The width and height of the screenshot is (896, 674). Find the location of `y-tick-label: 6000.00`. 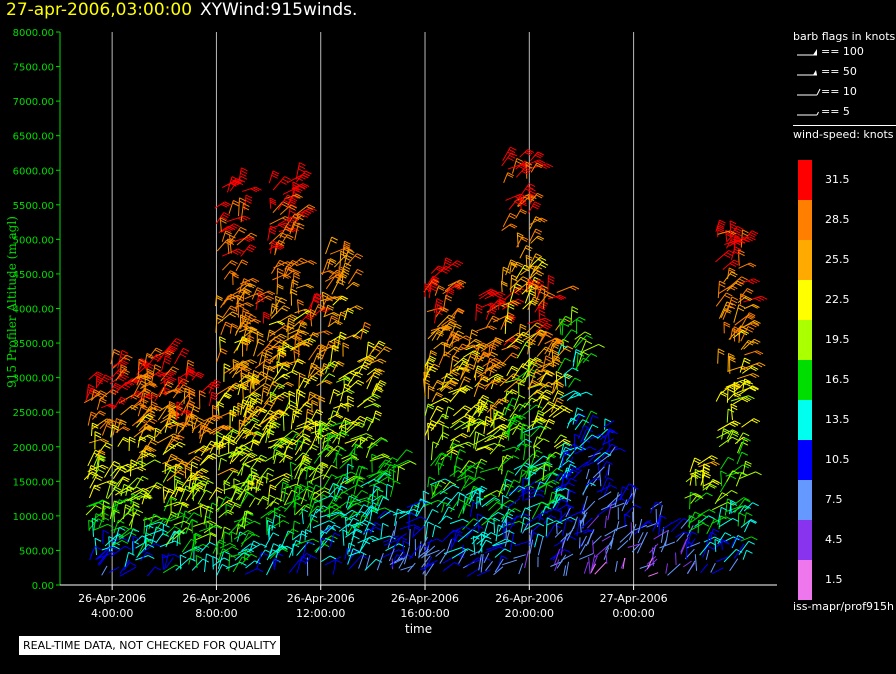

y-tick-label: 6000.00 is located at coordinates (33, 171).